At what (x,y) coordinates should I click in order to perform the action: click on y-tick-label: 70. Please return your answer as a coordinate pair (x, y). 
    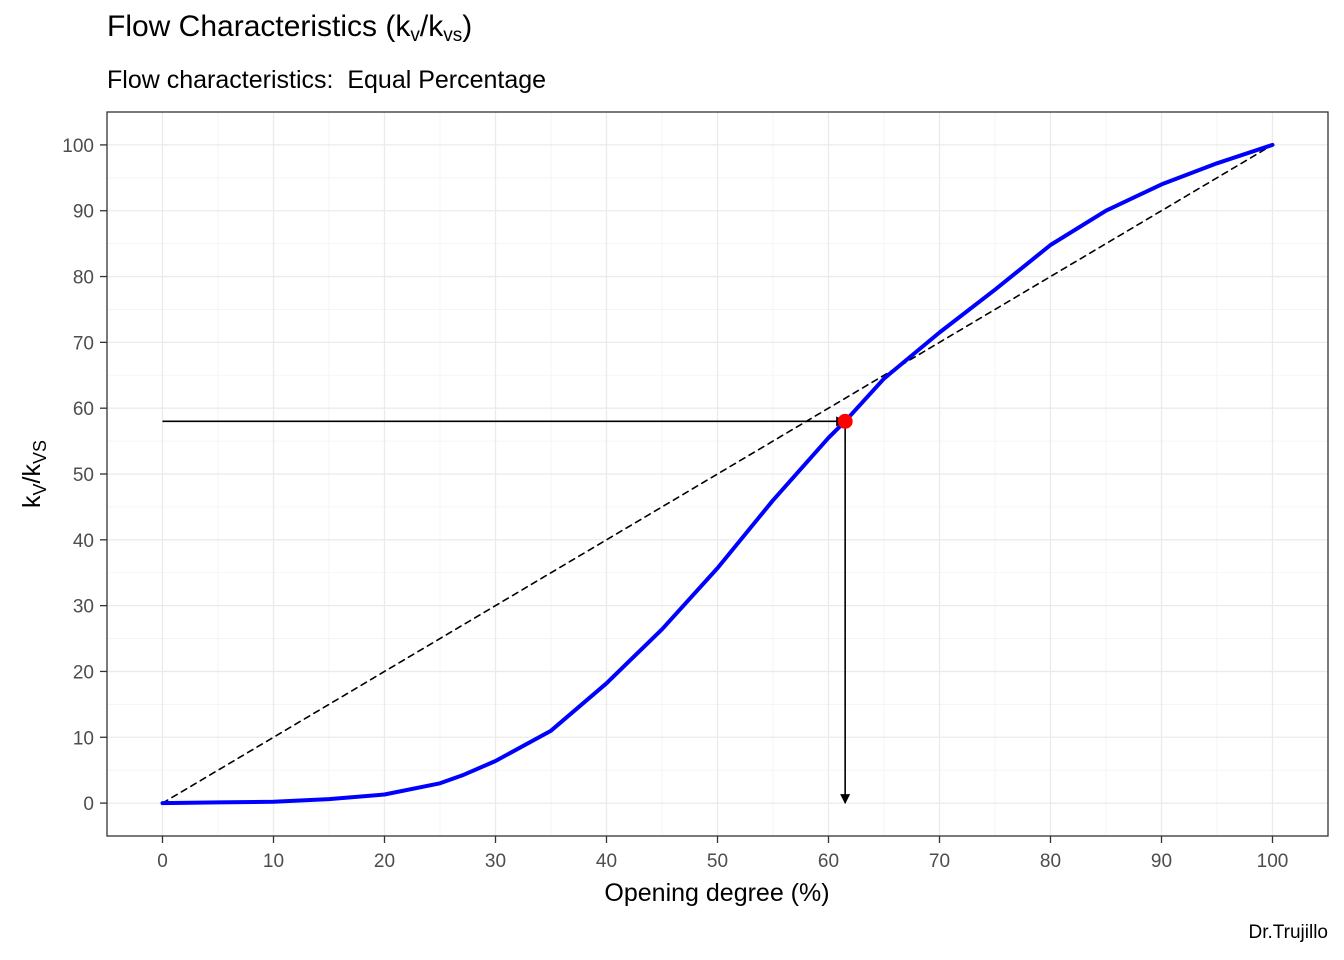
    Looking at the image, I should click on (83, 343).